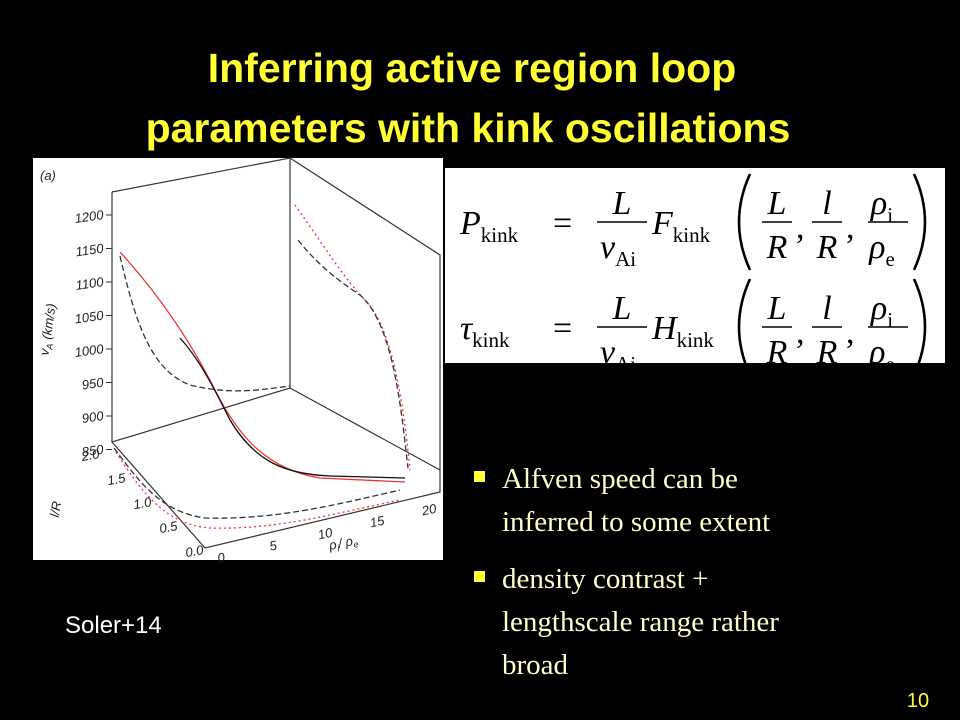 The width and height of the screenshot is (960, 720). Describe the element at coordinates (56, 509) in the screenshot. I see `axis-label: l/R` at that location.